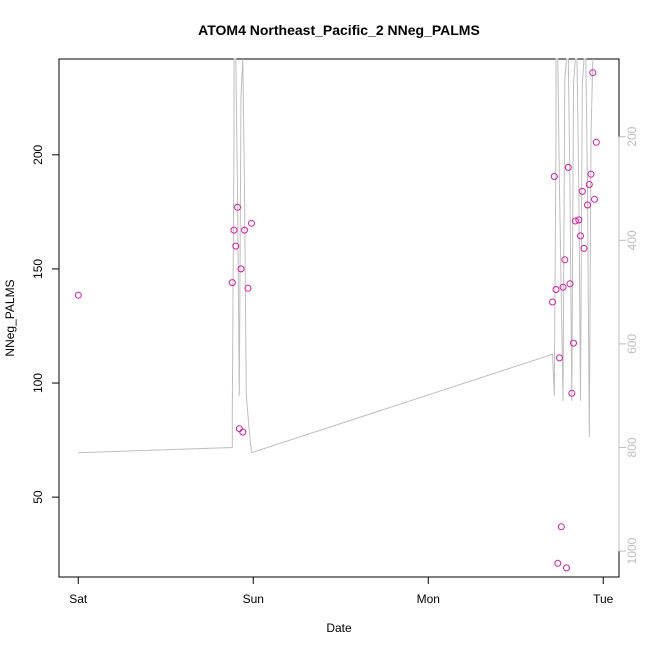  I want to click on x-tick-label: Tue, so click(603, 599).